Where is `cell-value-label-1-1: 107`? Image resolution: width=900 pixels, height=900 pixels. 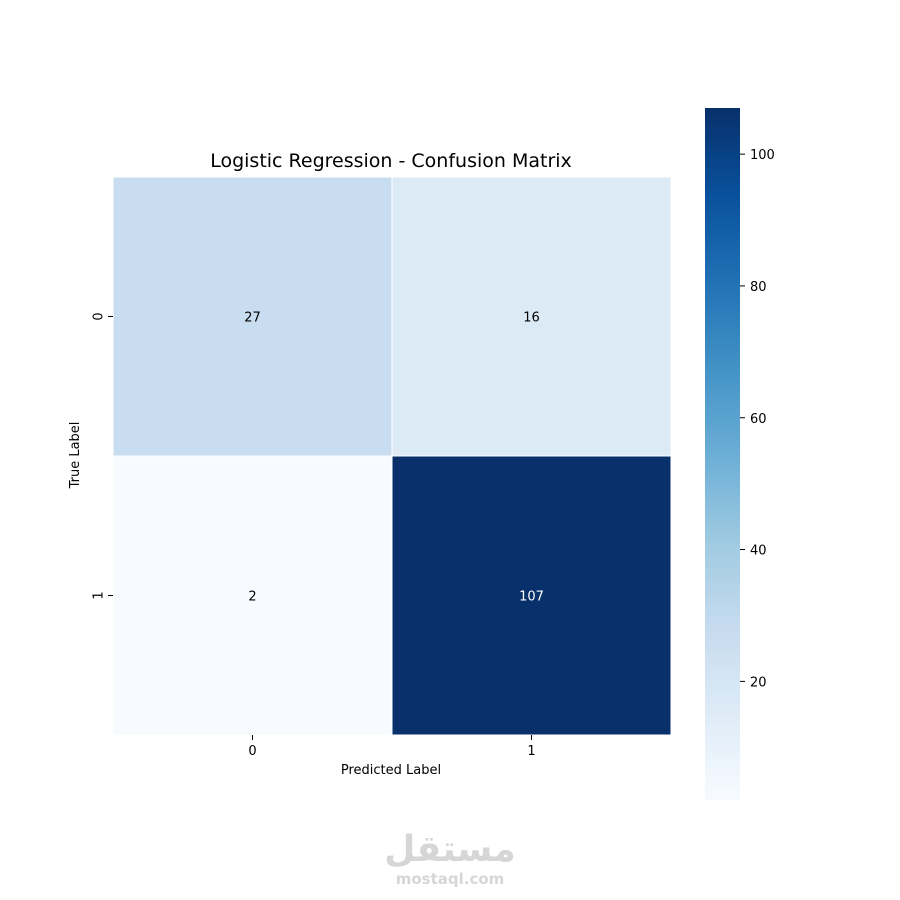 cell-value-label-1-1: 107 is located at coordinates (531, 597).